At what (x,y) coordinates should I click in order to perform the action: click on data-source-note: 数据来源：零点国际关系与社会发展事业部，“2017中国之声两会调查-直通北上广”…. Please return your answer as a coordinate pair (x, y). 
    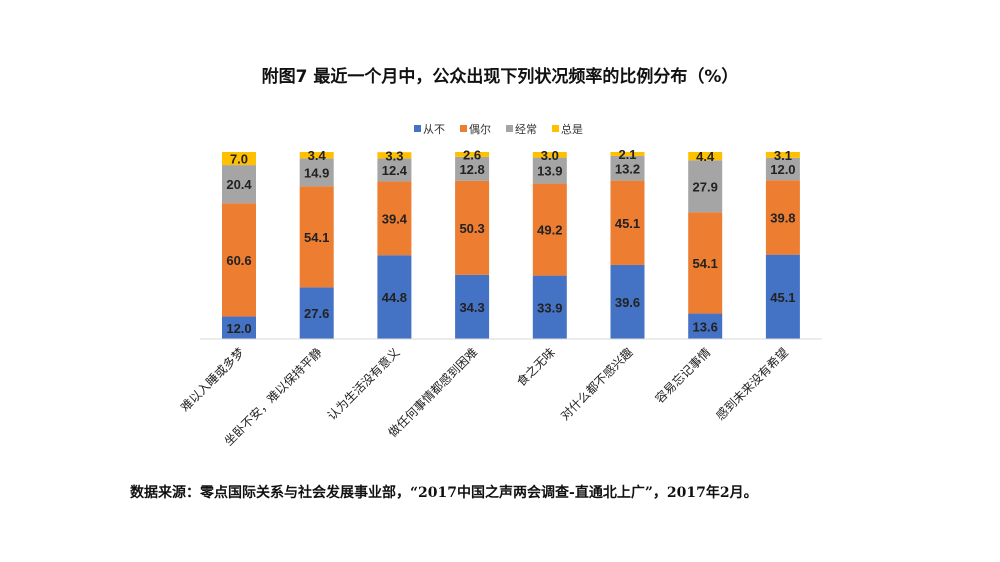
    Looking at the image, I should click on (444, 493).